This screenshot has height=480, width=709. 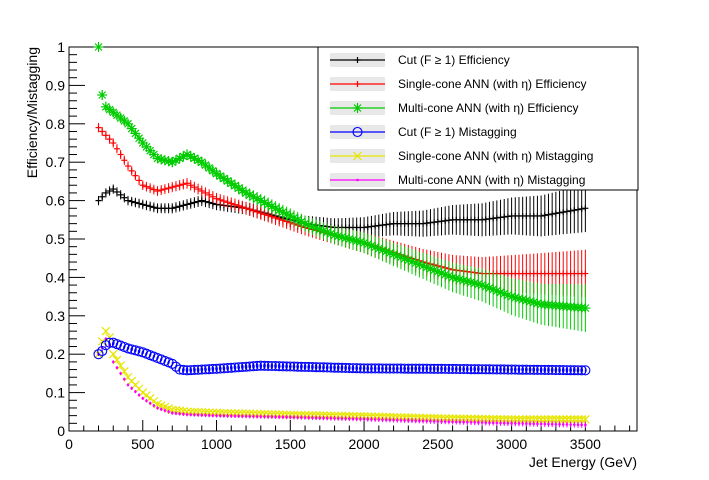 What do you see at coordinates (585, 444) in the screenshot?
I see `x-tick-label: 3500` at bounding box center [585, 444].